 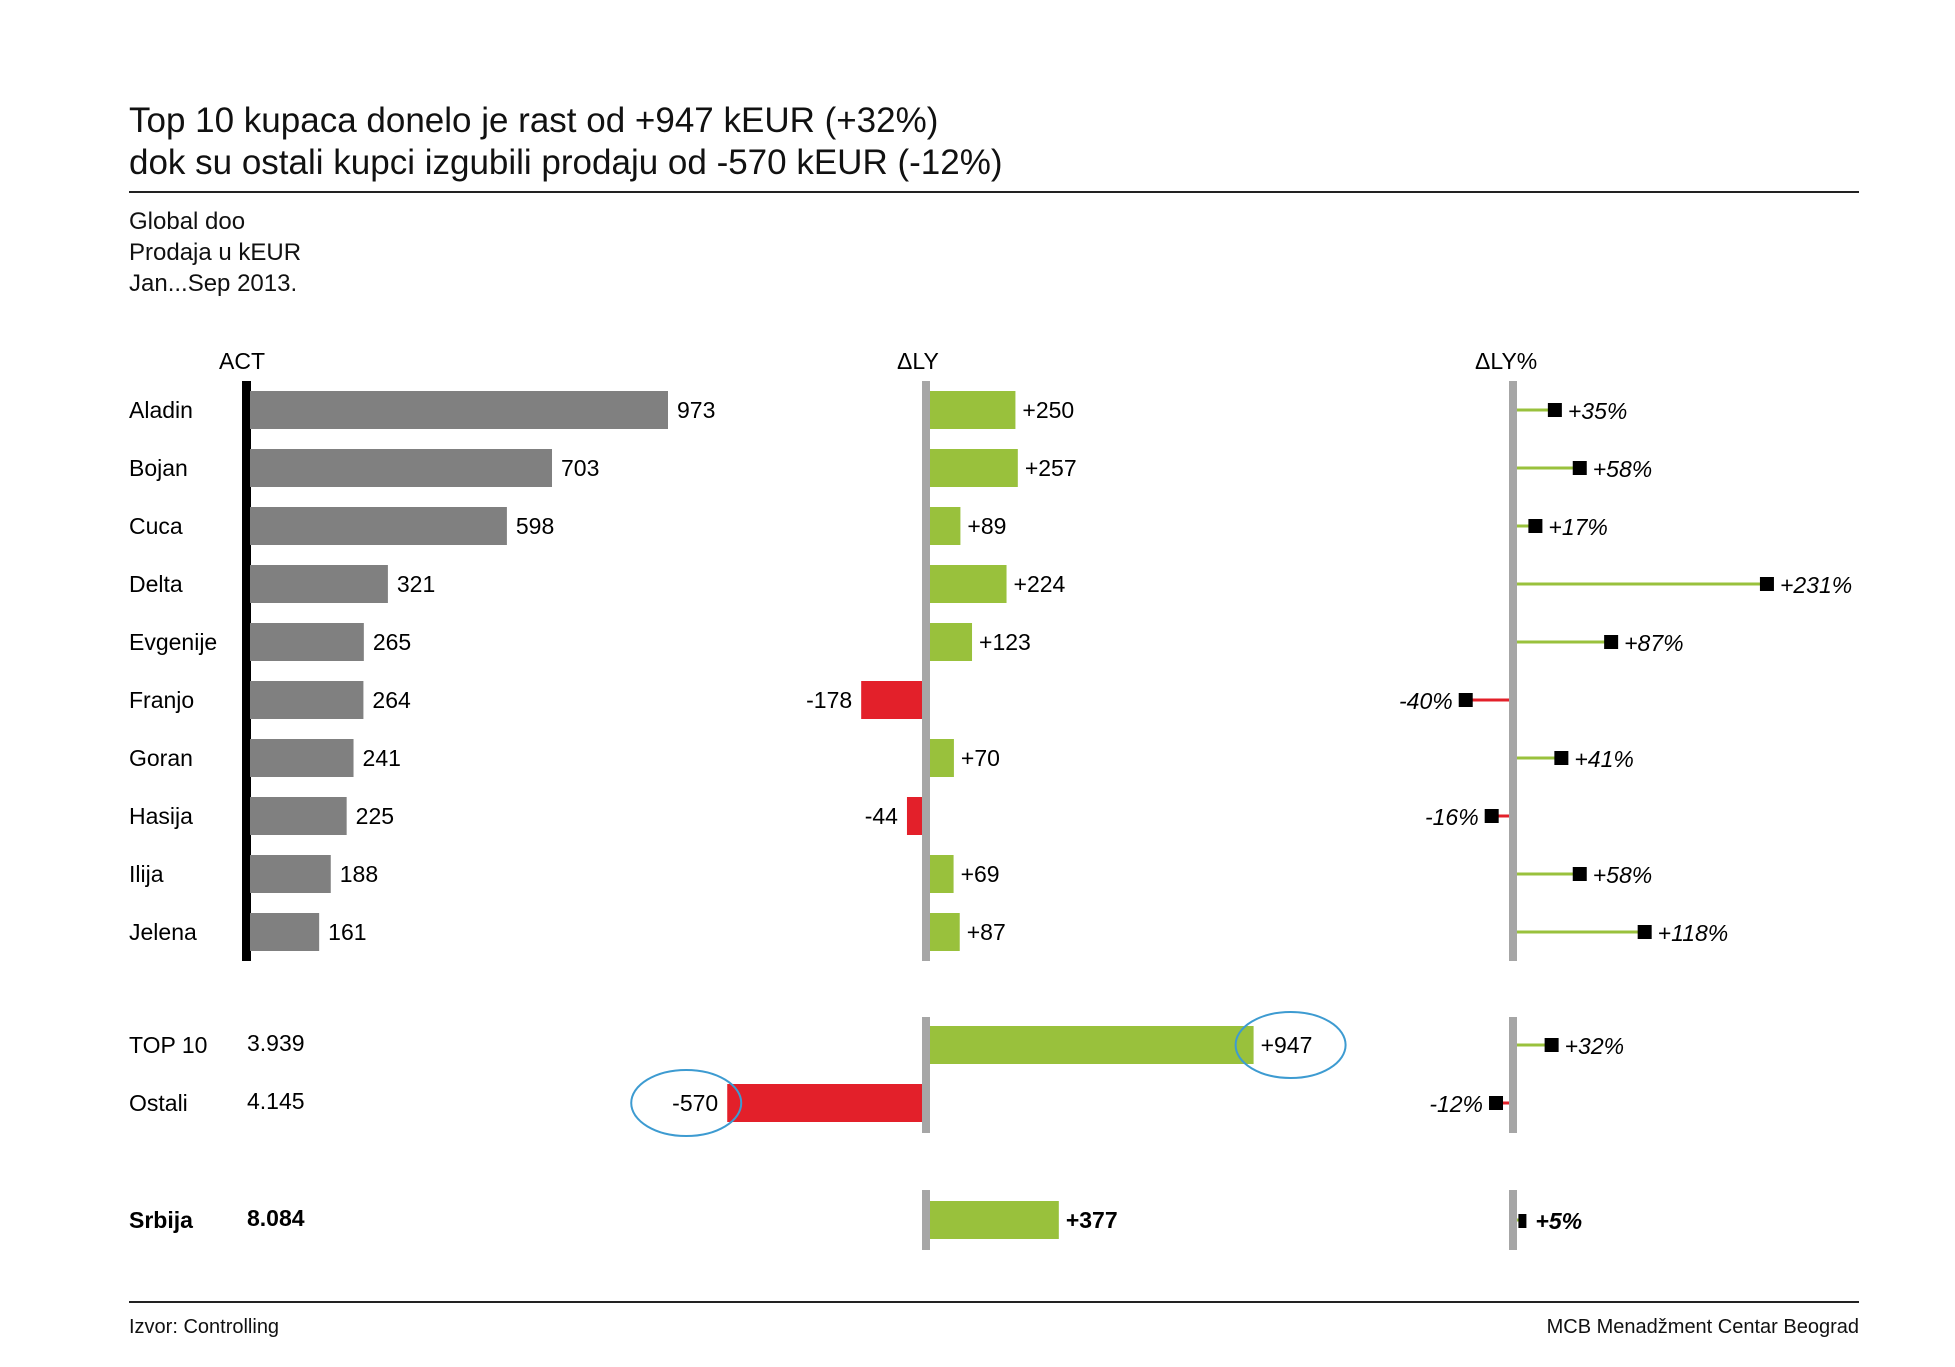 I want to click on act-value-label: 4.145, so click(x=276, y=1101).